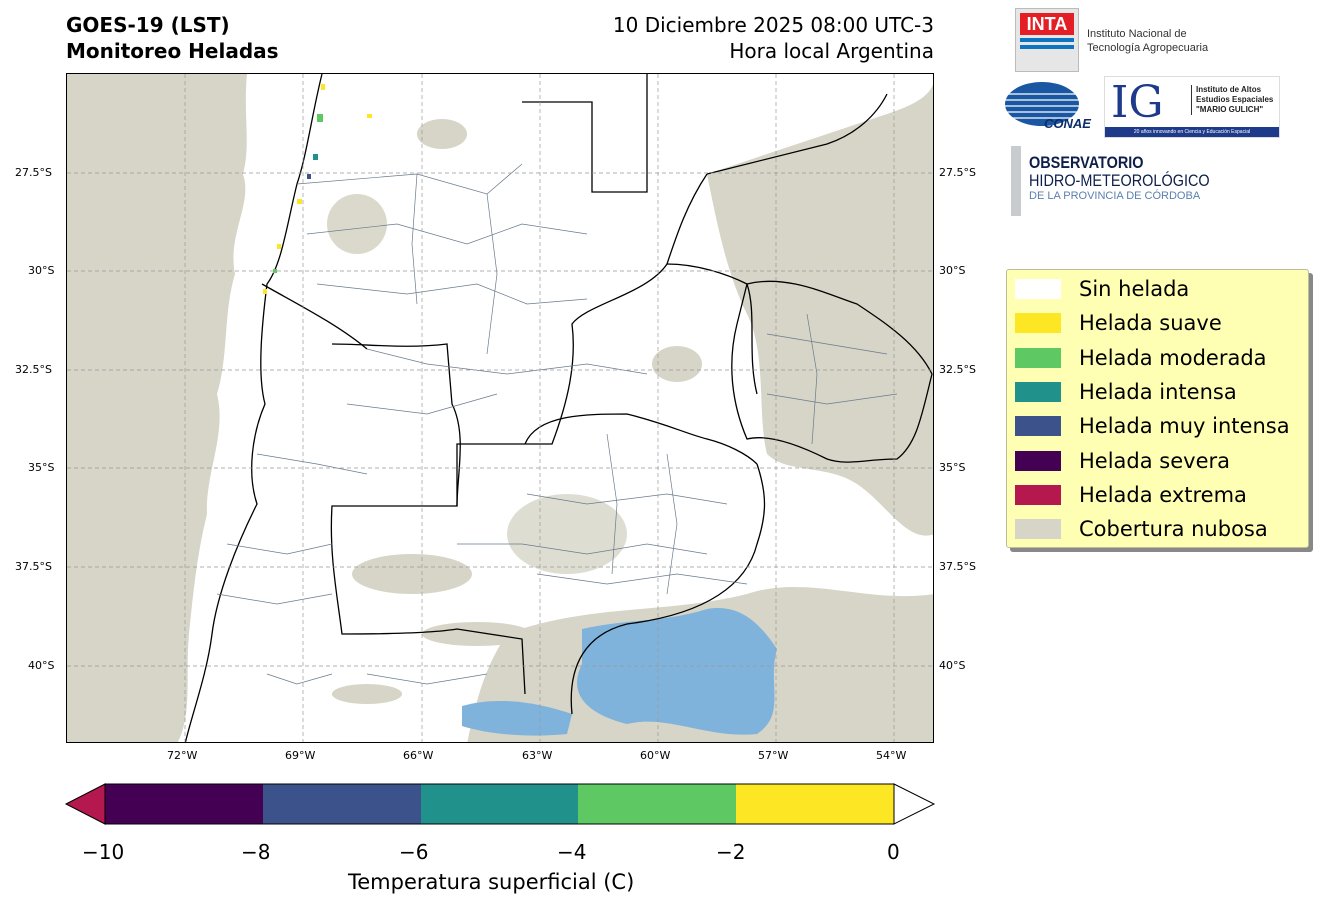  I want to click on obs-logo-bar, so click(1016, 181).